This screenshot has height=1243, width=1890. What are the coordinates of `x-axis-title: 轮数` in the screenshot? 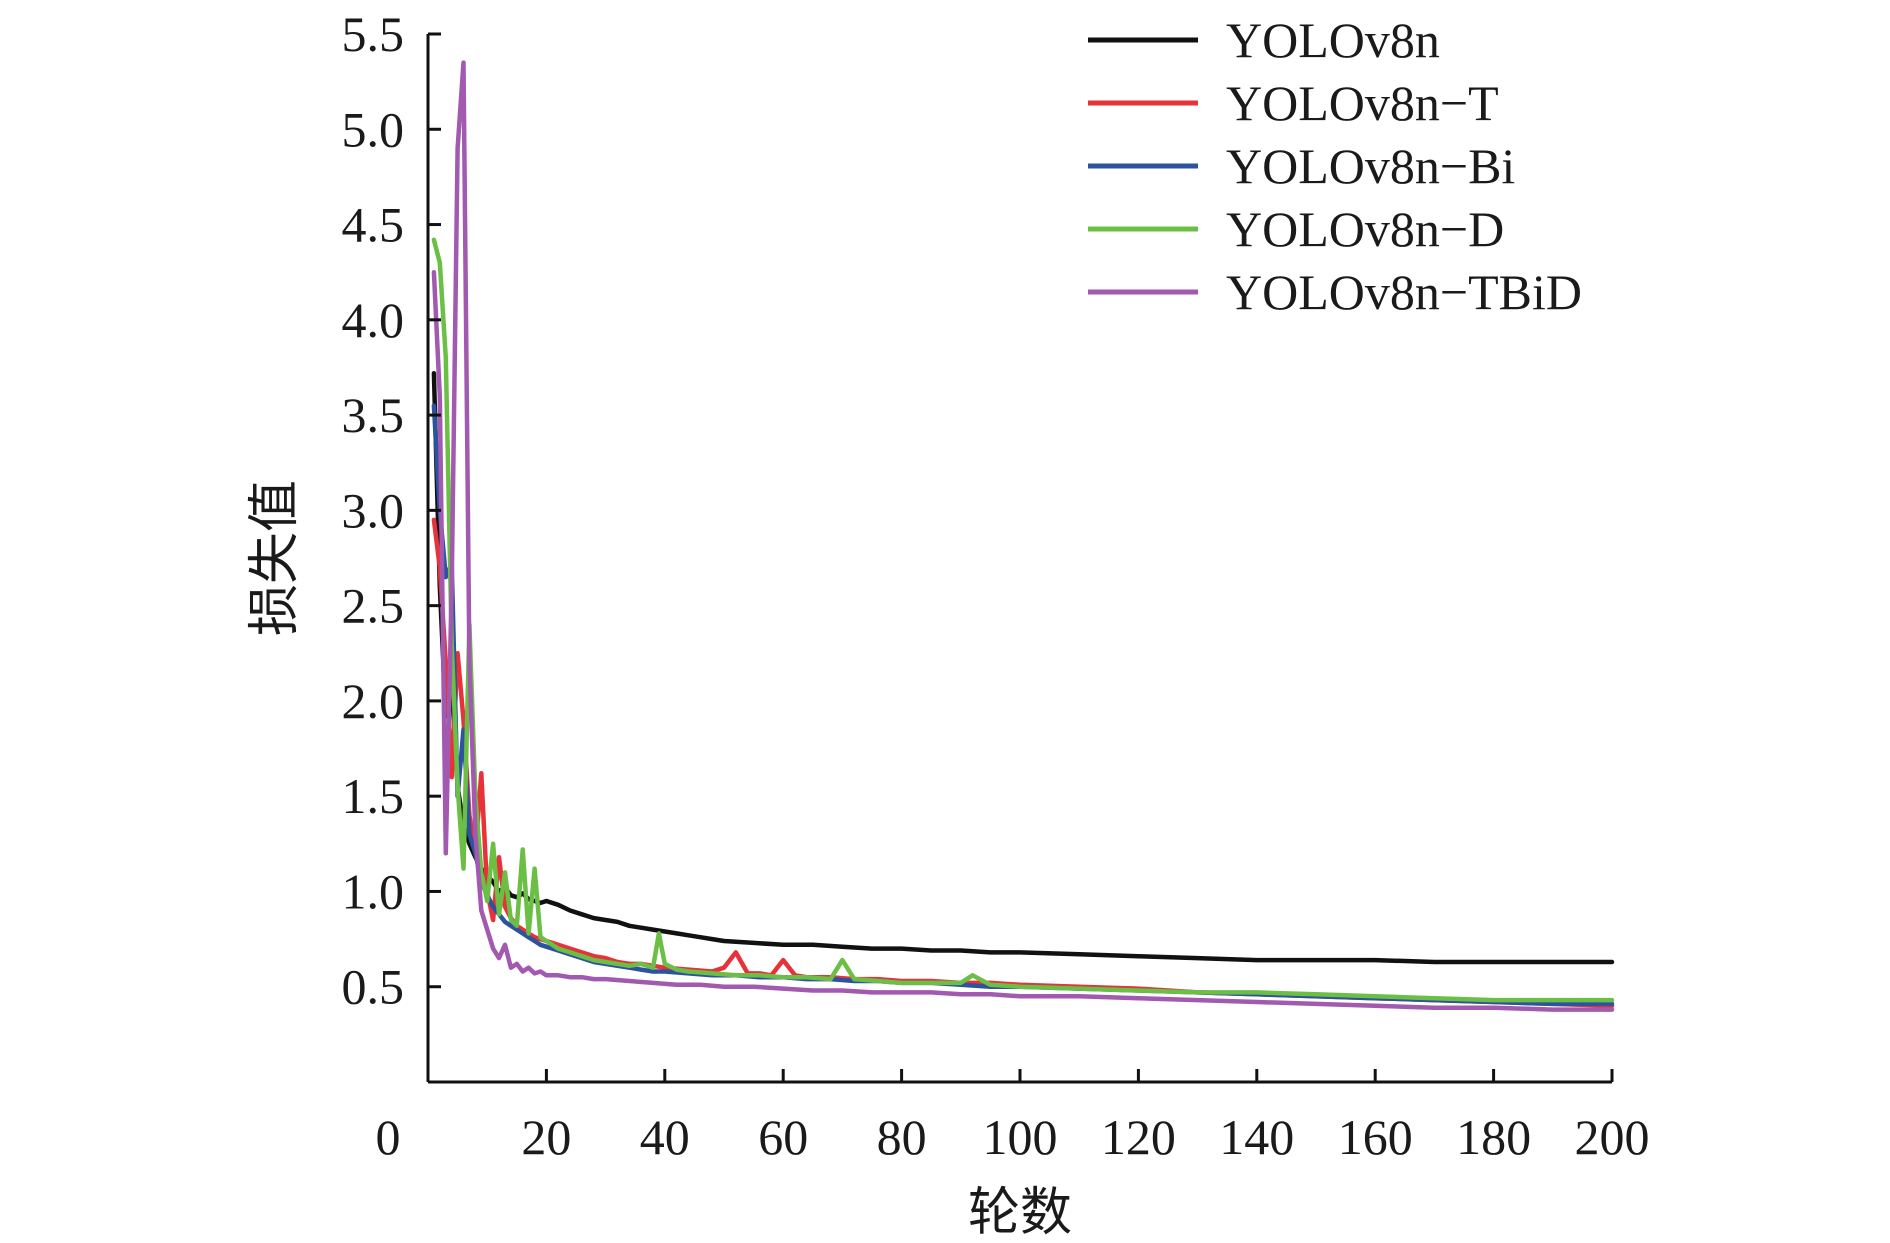 It's located at (1020, 1213).